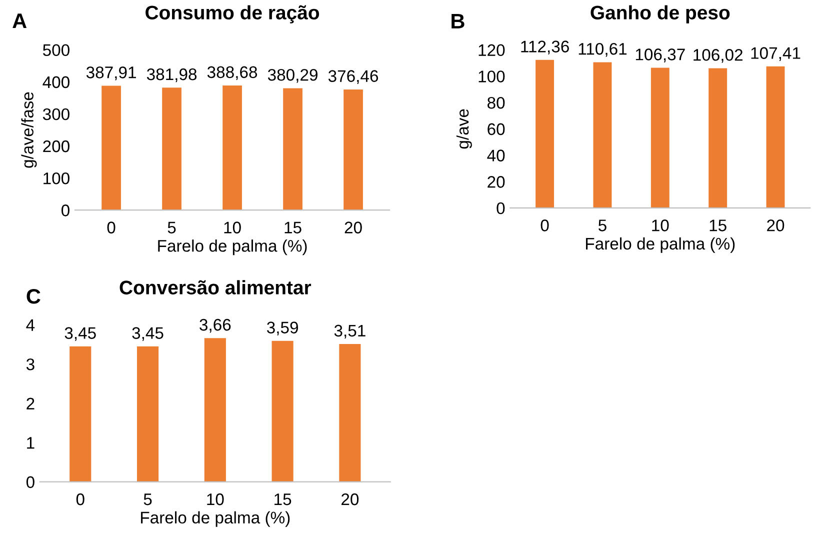 This screenshot has height=536, width=815. I want to click on text: B, so click(458, 21).